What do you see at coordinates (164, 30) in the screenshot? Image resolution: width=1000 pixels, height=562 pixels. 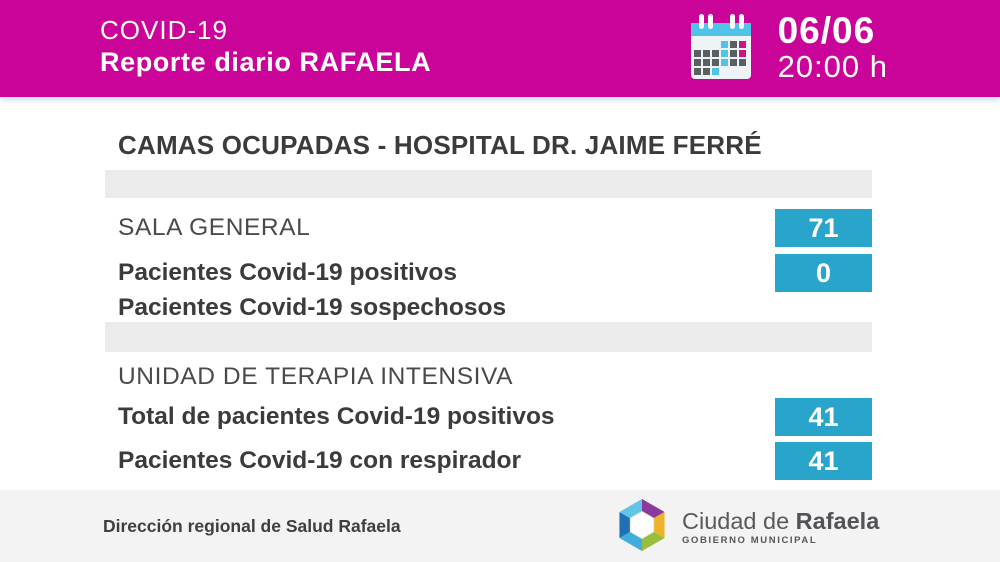 I see `header-supertitle: COVID-19` at bounding box center [164, 30].